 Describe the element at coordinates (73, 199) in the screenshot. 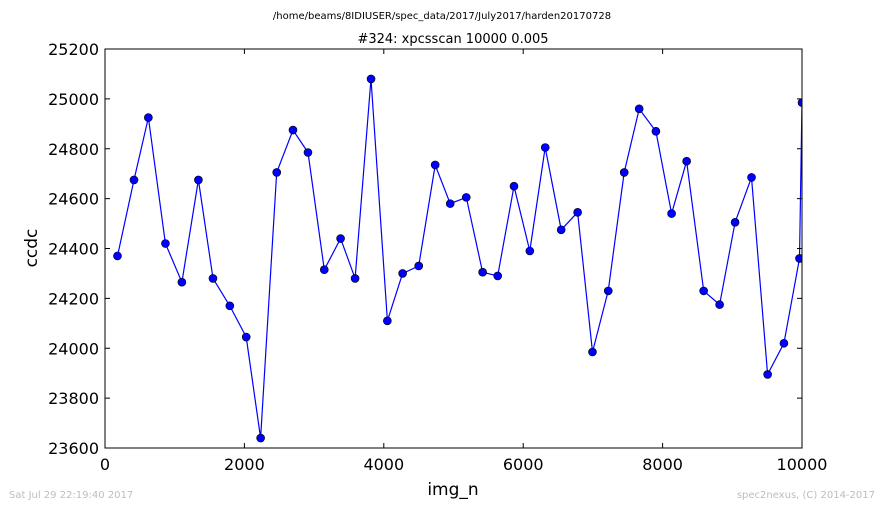

I see `y-tick-label: 24600` at that location.